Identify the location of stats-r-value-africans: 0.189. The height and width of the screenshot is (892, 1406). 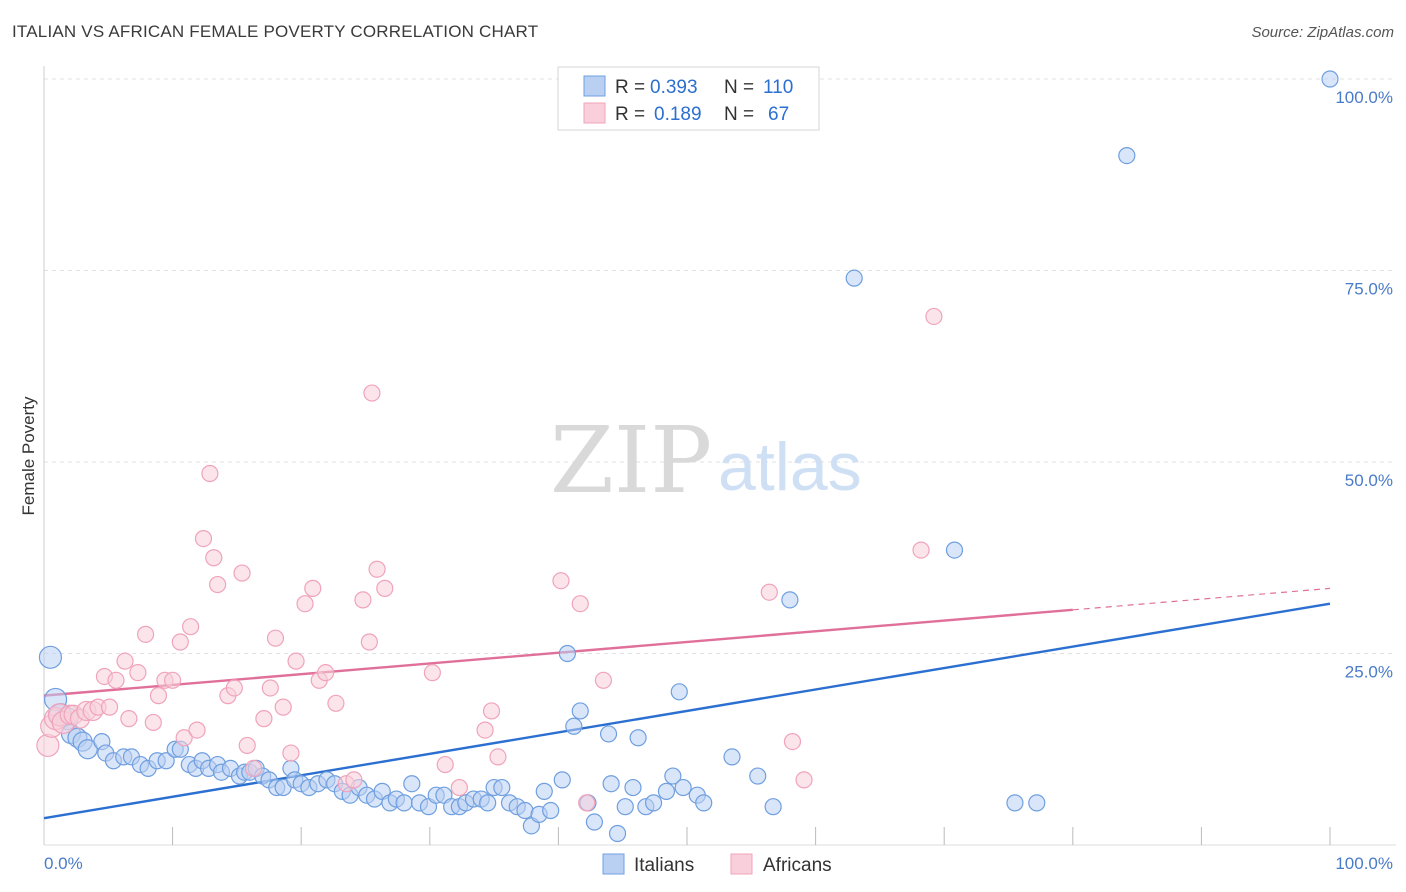
(678, 114).